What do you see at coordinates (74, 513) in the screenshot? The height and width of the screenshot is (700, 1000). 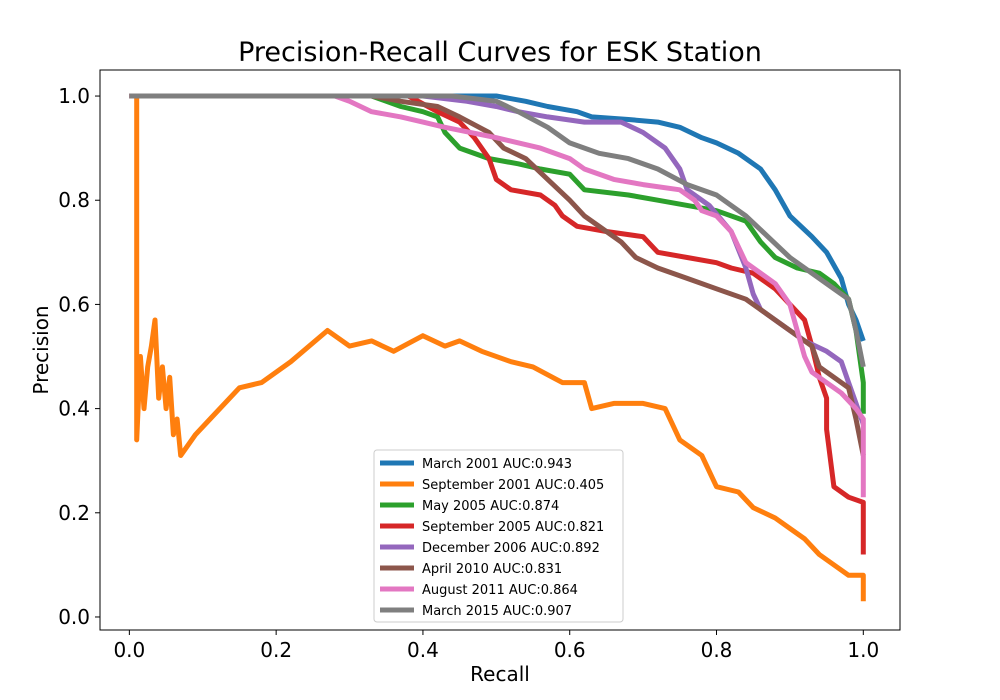 I see `y-tick-label: 0.2` at bounding box center [74, 513].